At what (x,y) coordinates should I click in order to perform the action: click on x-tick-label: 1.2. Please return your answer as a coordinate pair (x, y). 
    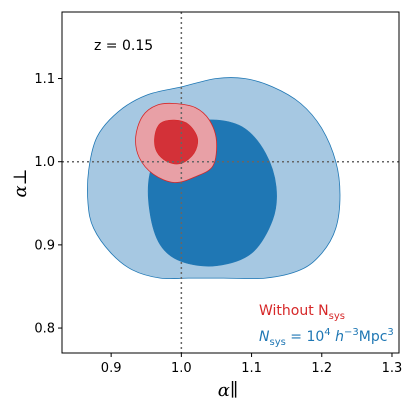
    Looking at the image, I should click on (321, 368).